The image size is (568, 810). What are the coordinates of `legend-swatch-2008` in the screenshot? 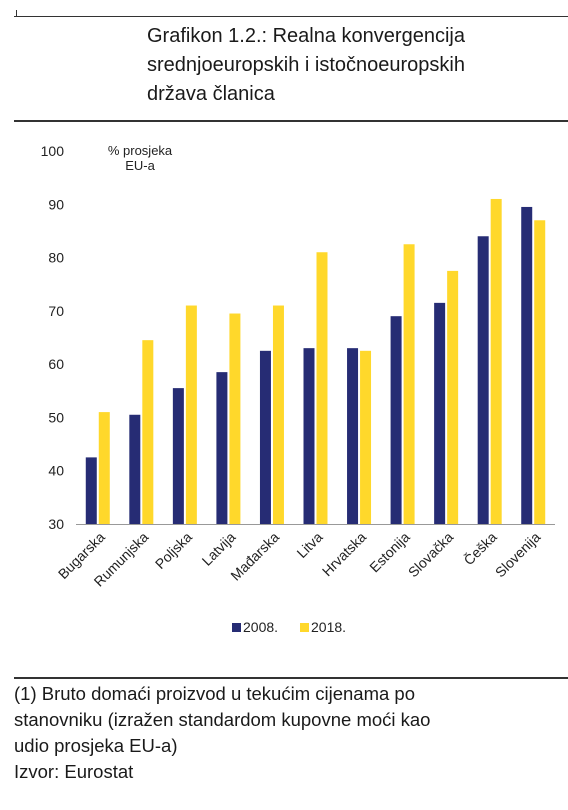 It's located at (236, 627).